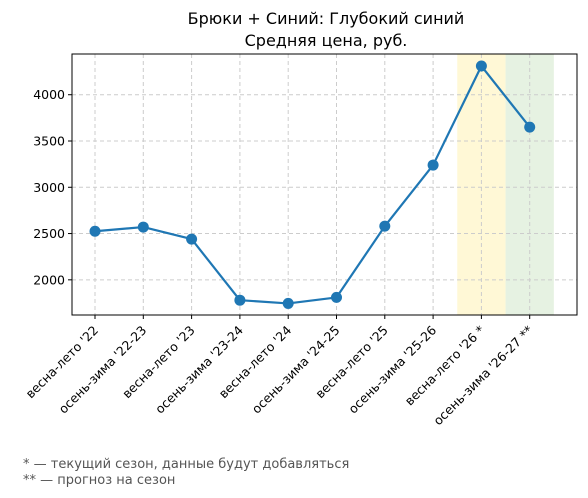 Image resolution: width=588 pixels, height=498 pixels. What do you see at coordinates (99, 480) in the screenshot?
I see `footnote-forecast: ** — прогноз на сезон` at bounding box center [99, 480].